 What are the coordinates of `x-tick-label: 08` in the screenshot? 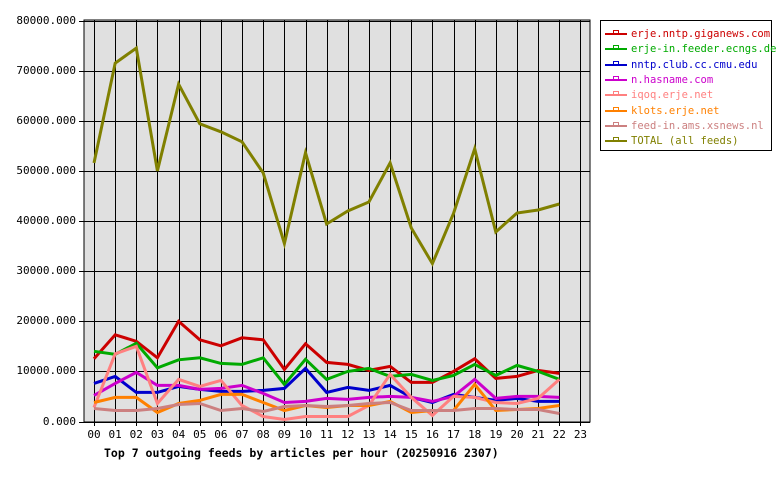 It's located at (263, 434).